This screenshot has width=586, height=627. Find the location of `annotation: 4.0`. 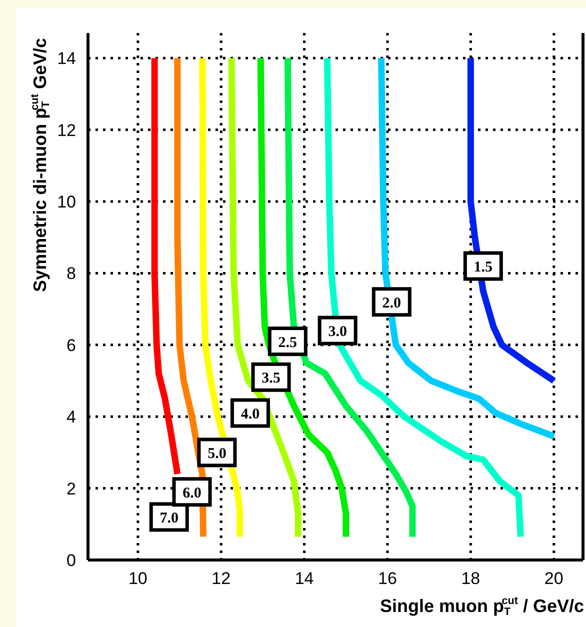

annotation: 4.0 is located at coordinates (250, 414).